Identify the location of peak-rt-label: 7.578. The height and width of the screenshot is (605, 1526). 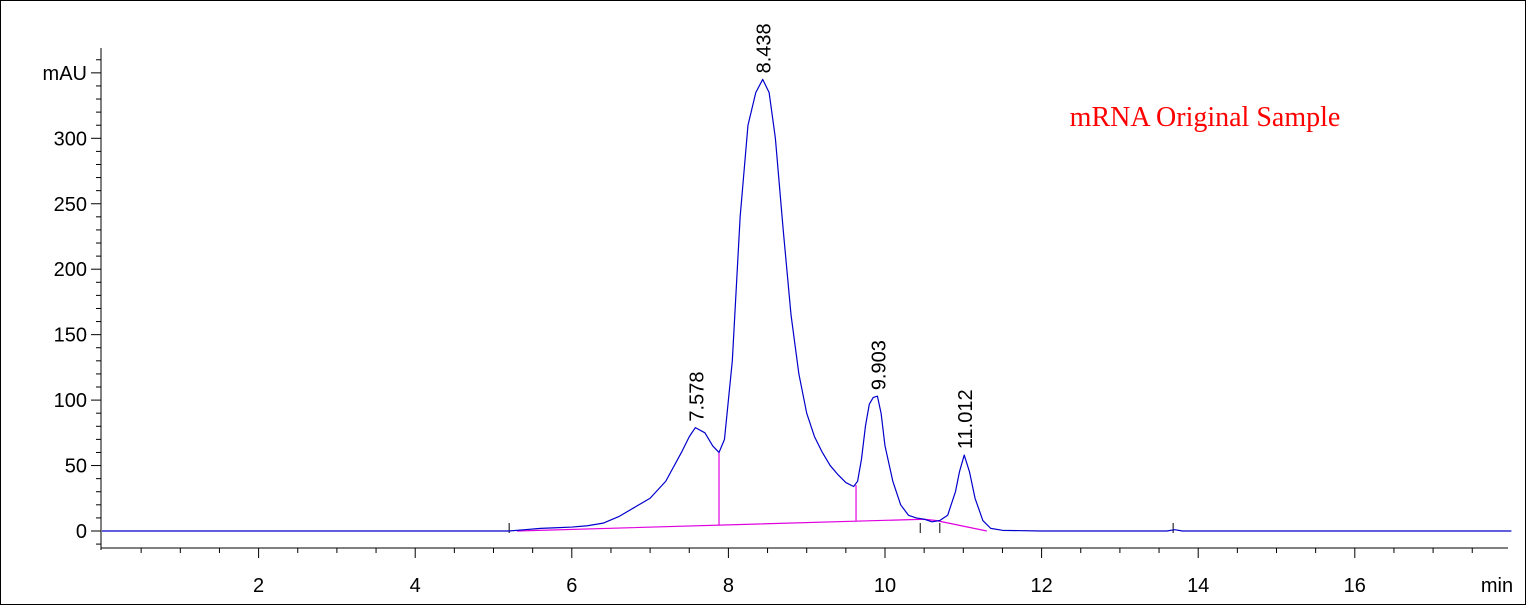
(697, 397).